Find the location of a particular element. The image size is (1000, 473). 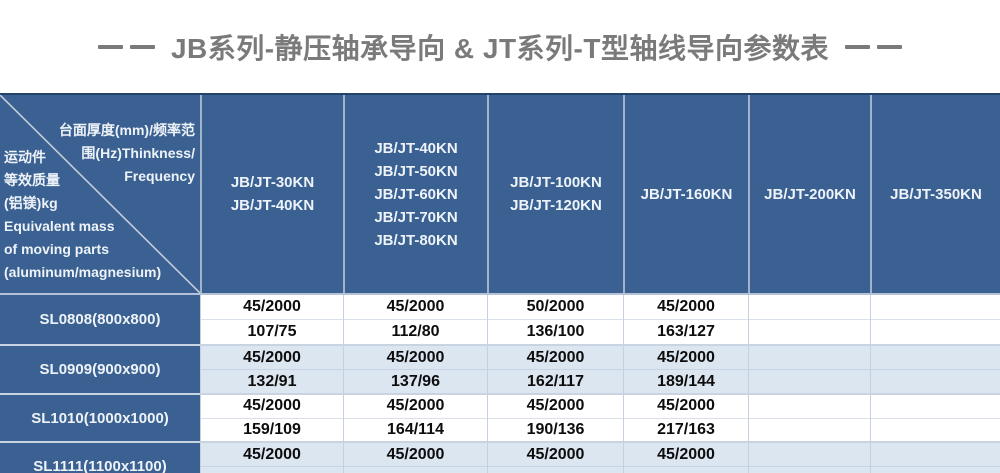

corner-label-line: (铝镁)kg is located at coordinates (31, 203).